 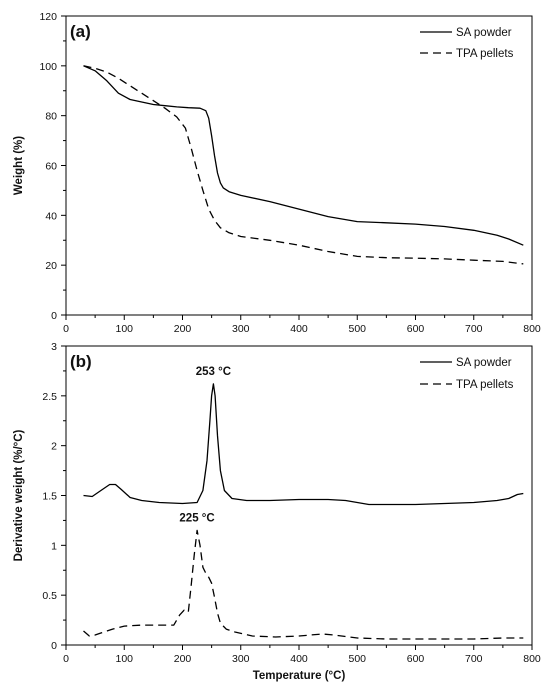 What do you see at coordinates (303, 584) in the screenshot?
I see `series-line-tpa-pellets` at bounding box center [303, 584].